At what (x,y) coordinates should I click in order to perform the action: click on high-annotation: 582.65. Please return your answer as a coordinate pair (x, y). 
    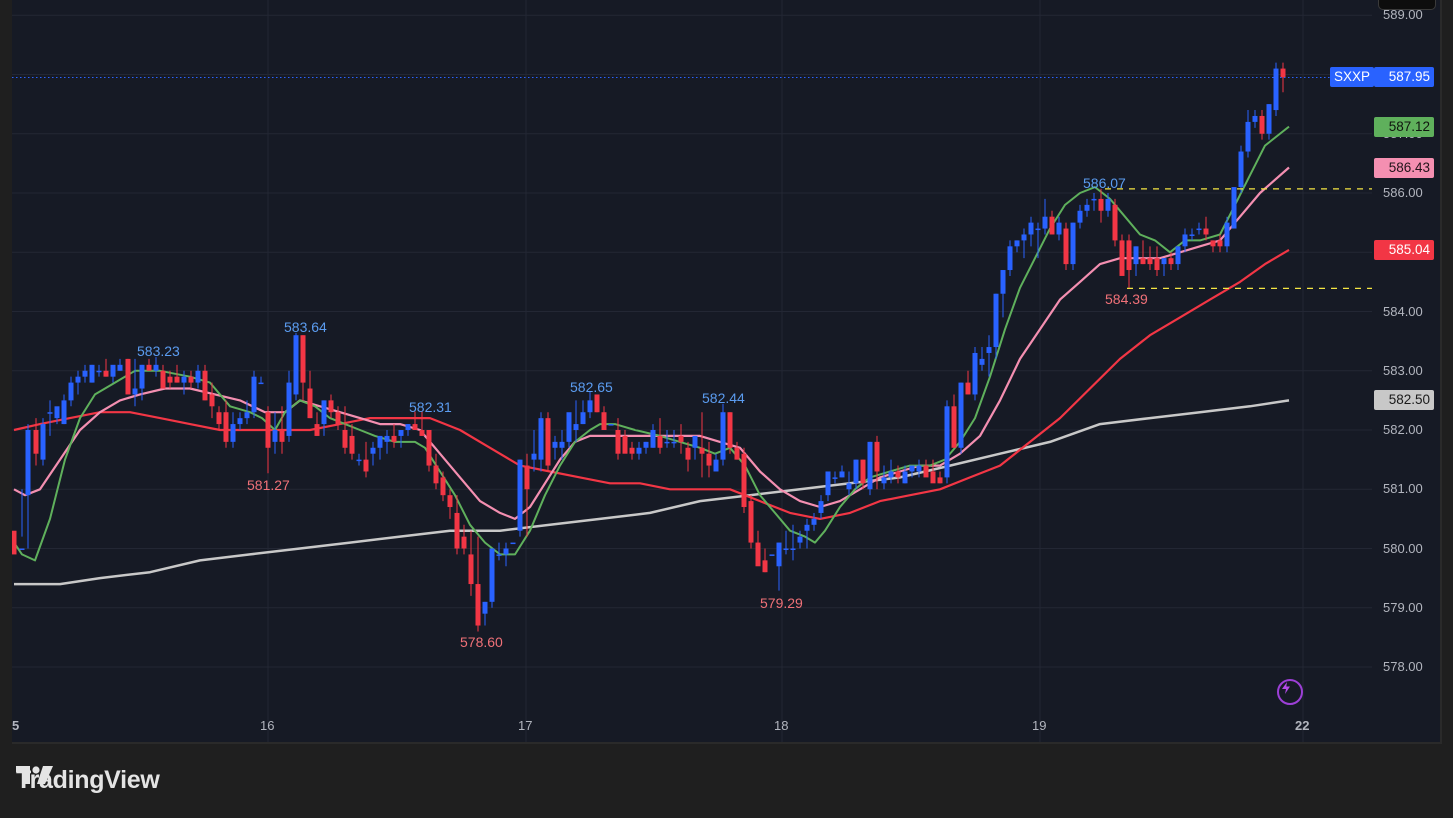
    Looking at the image, I should click on (591, 387).